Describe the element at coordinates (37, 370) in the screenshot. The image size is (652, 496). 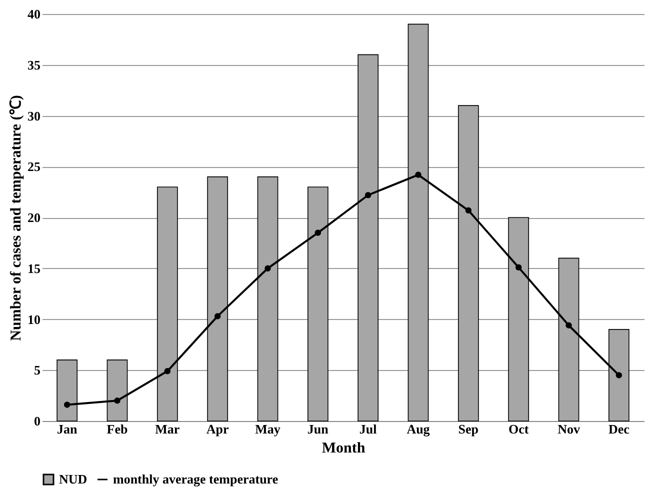
I see `y-tick-label: 5` at that location.